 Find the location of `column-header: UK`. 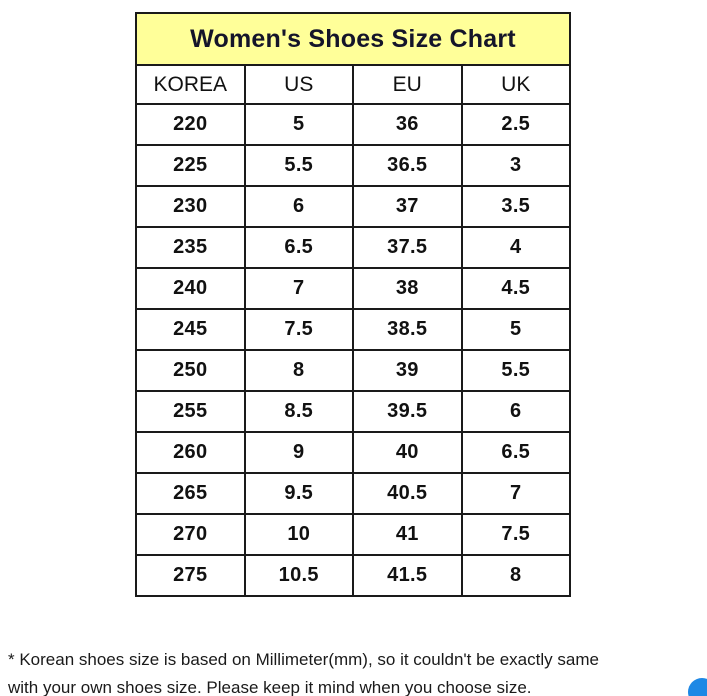

column-header: UK is located at coordinates (515, 84).